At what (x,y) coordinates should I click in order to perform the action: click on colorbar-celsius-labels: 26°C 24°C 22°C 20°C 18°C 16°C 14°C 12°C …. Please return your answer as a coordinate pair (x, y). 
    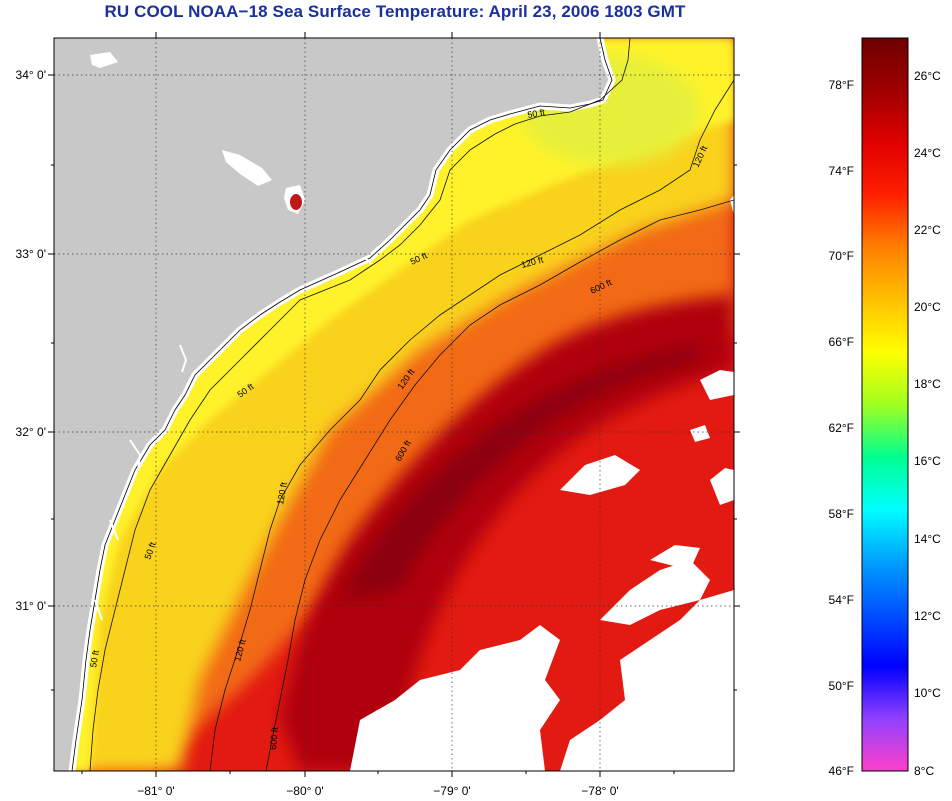
    Looking at the image, I should click on (927, 423).